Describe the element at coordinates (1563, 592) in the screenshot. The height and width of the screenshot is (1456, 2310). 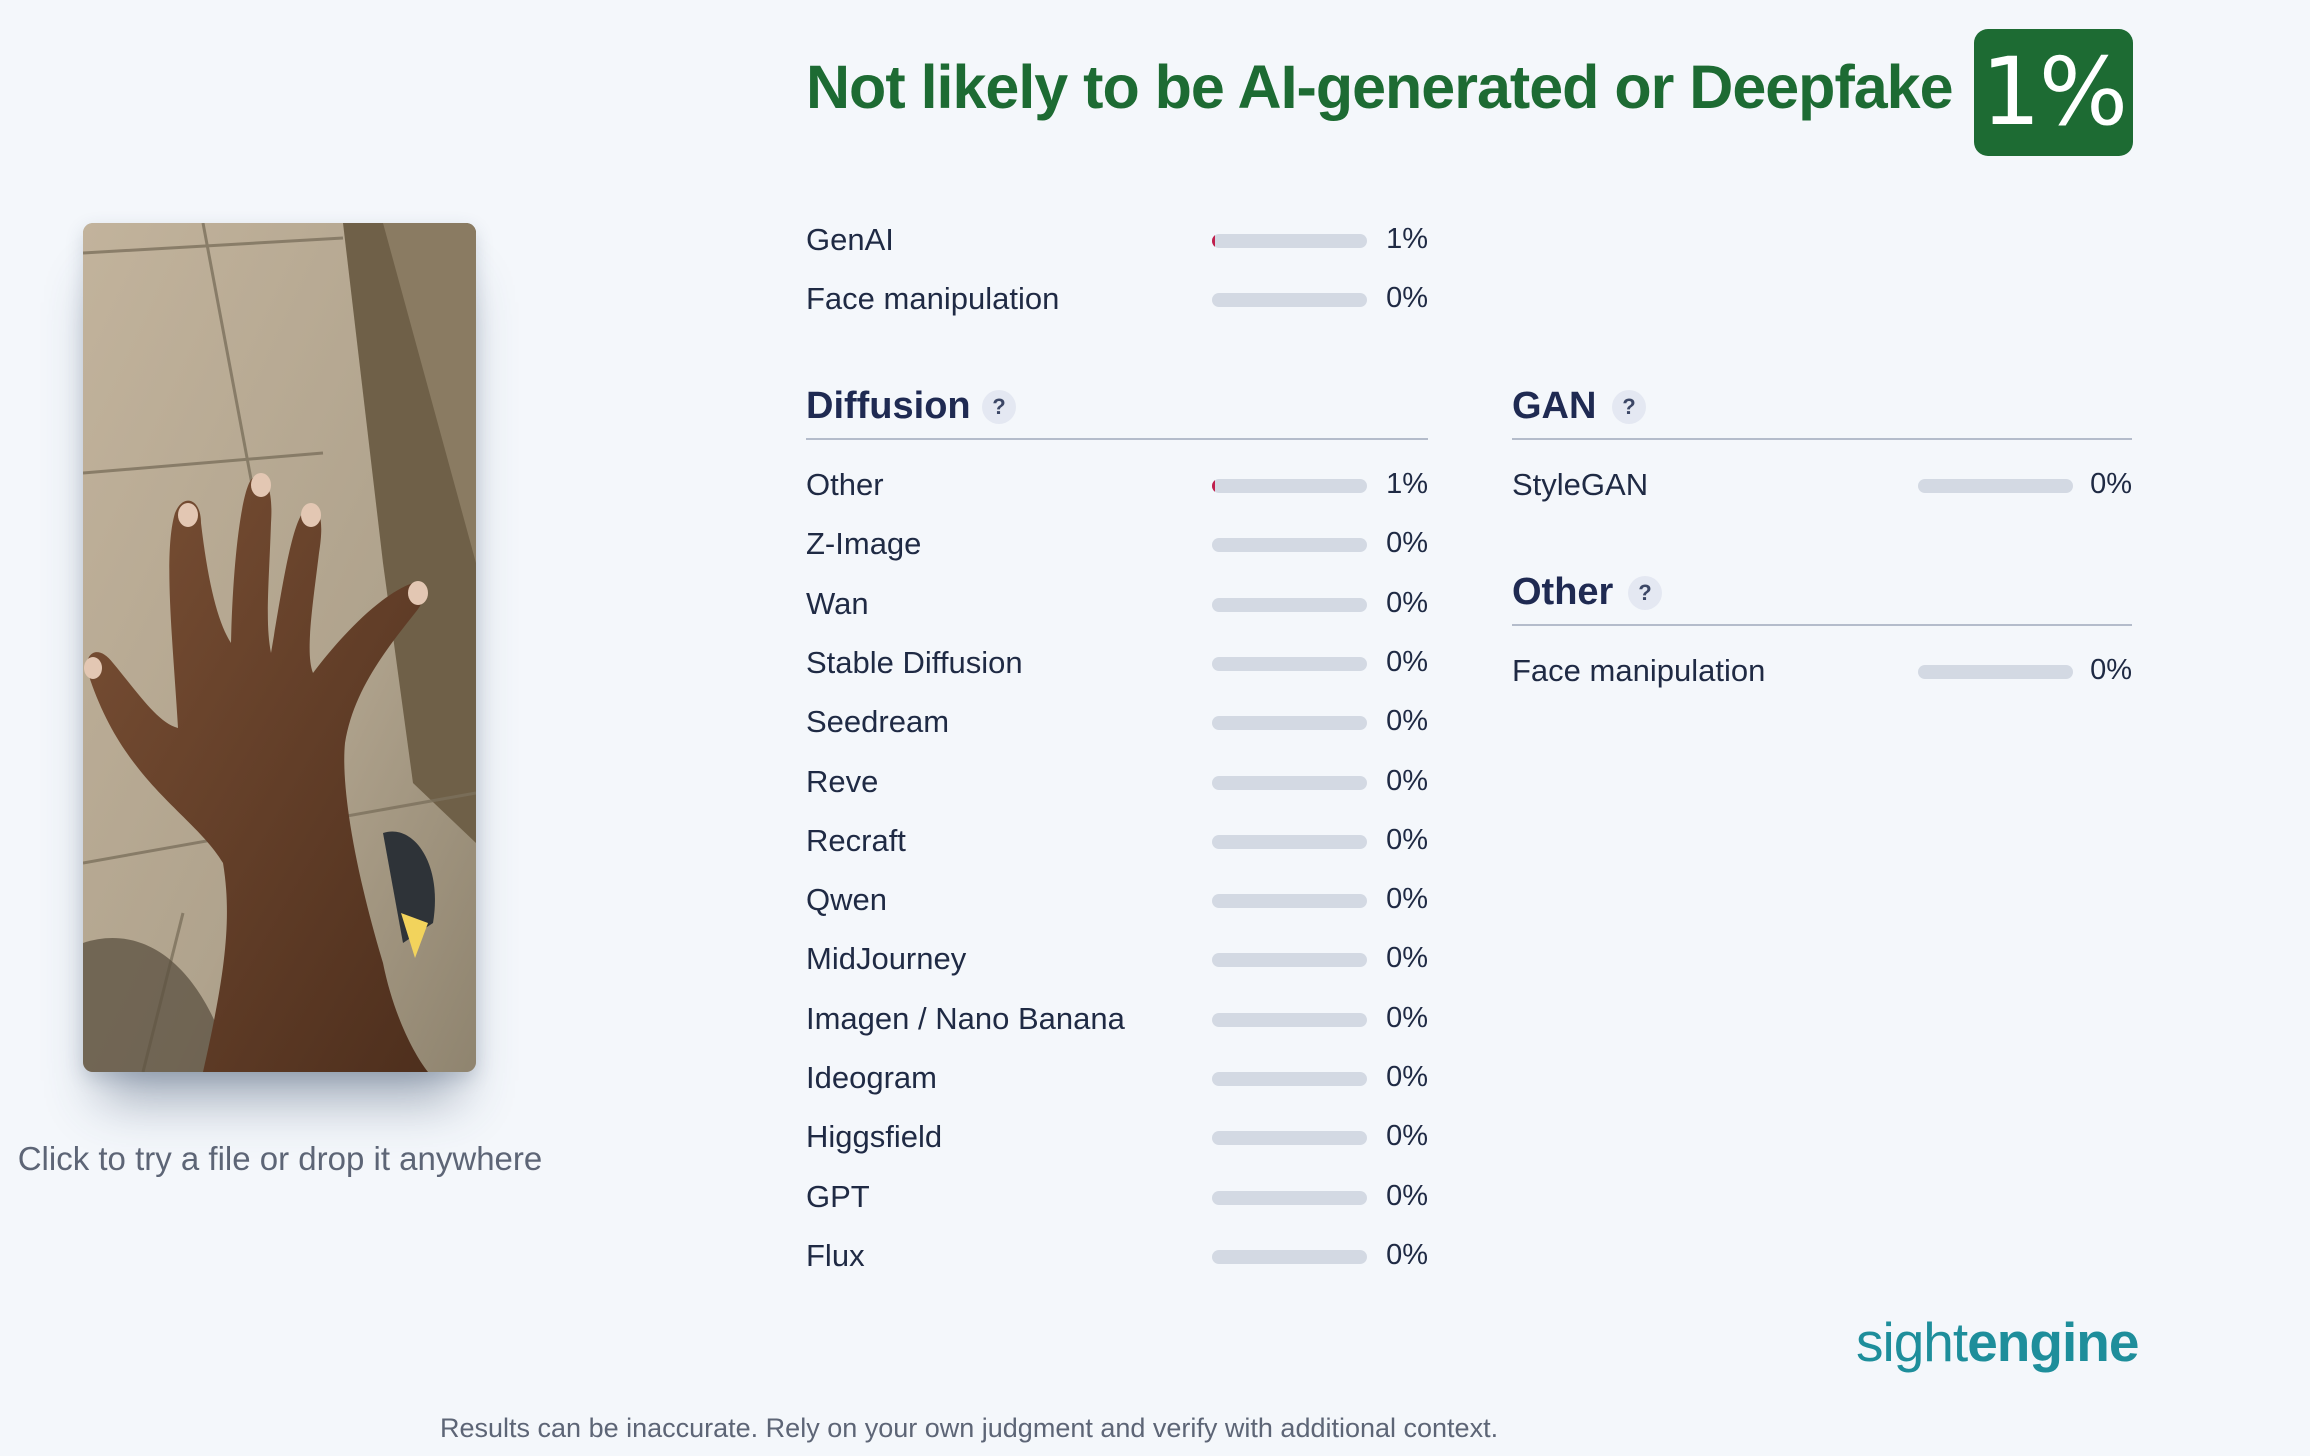
I see `other-title: Other` at that location.